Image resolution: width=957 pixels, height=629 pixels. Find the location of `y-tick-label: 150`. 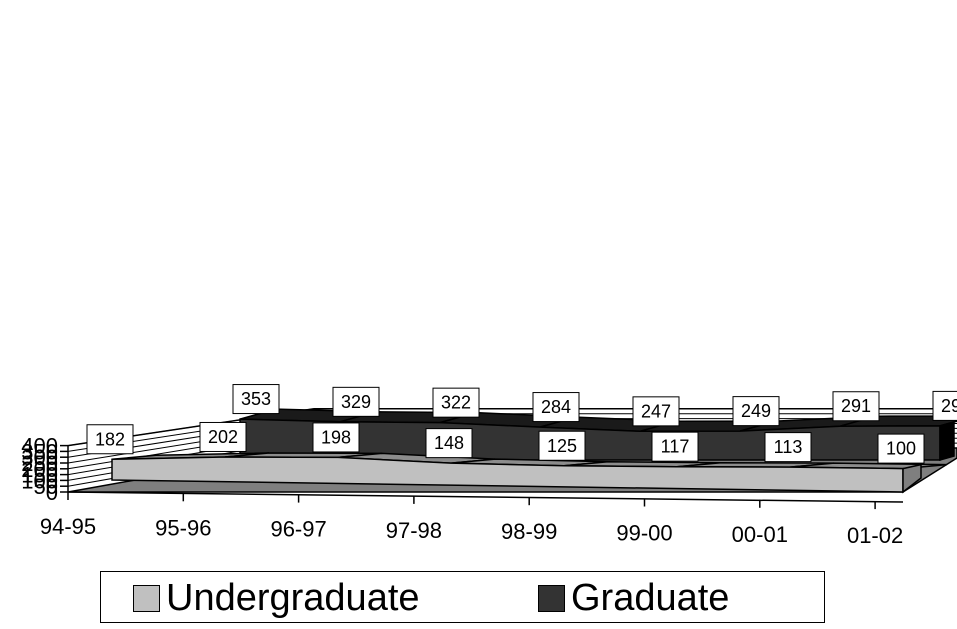

y-tick-label: 150 is located at coordinates (39, 475).